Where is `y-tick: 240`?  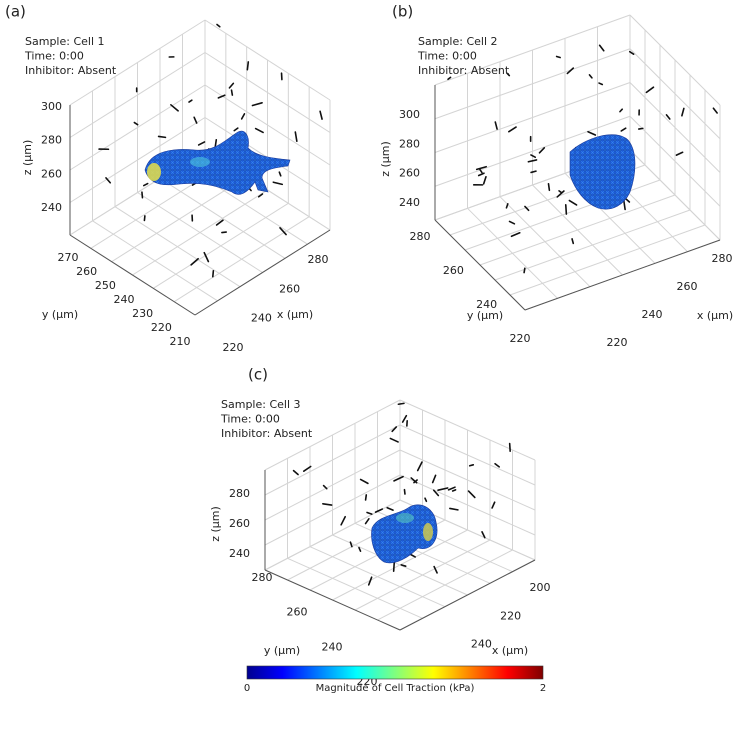 y-tick: 240 is located at coordinates (124, 299).